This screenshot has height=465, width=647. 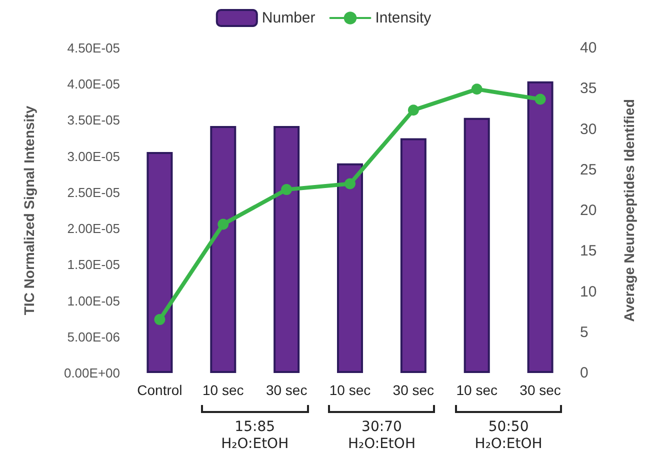 I want to click on x-tick-label: Control, so click(x=159, y=390).